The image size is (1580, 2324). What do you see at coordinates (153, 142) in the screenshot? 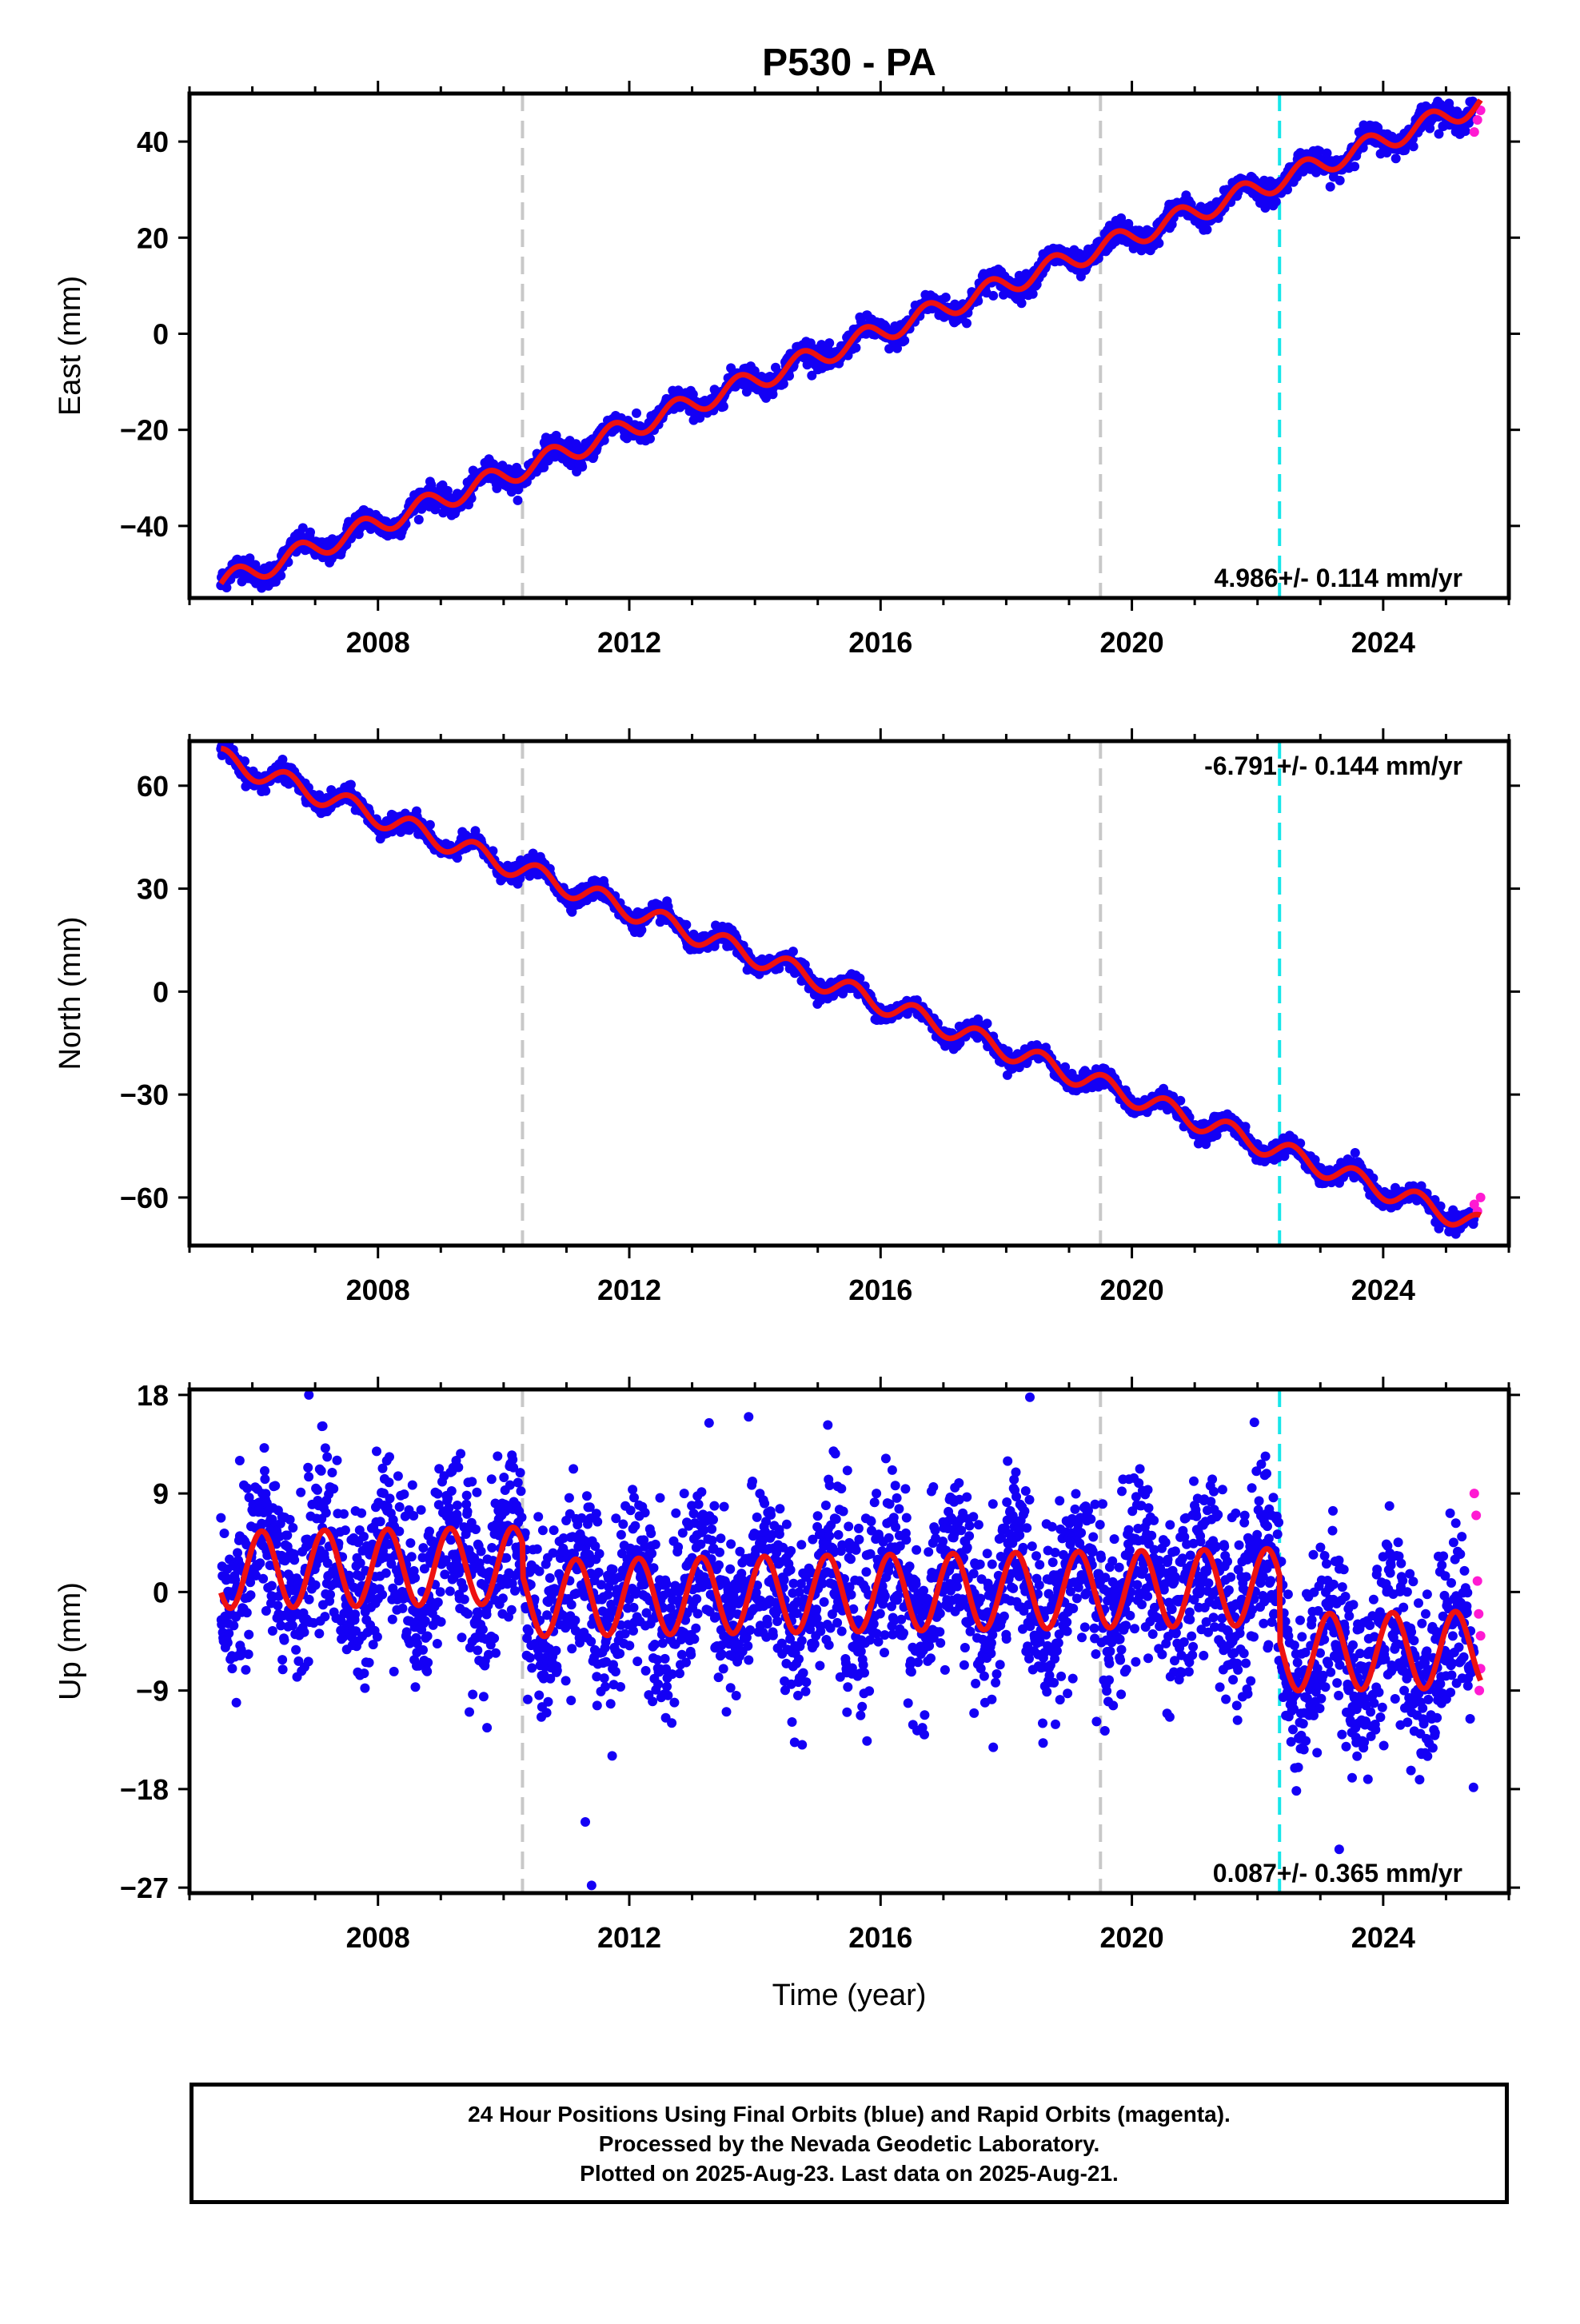
I see `y-tick-label: 40` at bounding box center [153, 142].